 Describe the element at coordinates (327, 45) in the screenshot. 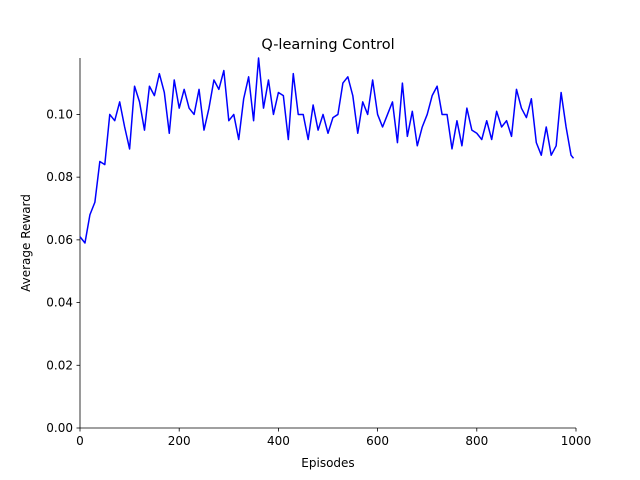

I see `chart-title: Q-learning Control` at that location.